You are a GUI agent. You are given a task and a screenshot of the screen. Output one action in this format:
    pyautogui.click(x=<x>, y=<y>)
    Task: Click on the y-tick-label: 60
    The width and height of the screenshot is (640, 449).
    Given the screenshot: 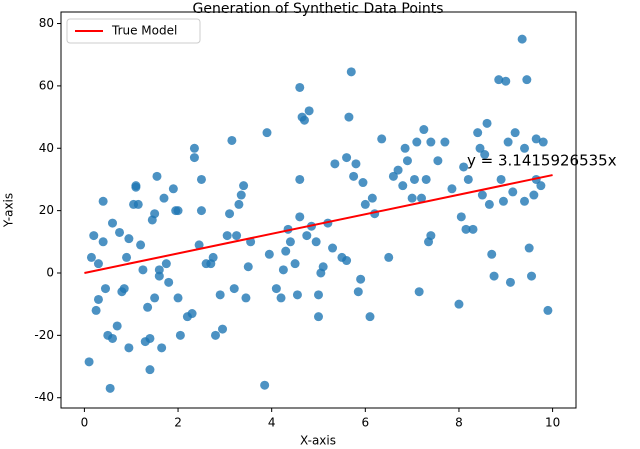 What is the action you would take?
    pyautogui.click(x=46, y=85)
    